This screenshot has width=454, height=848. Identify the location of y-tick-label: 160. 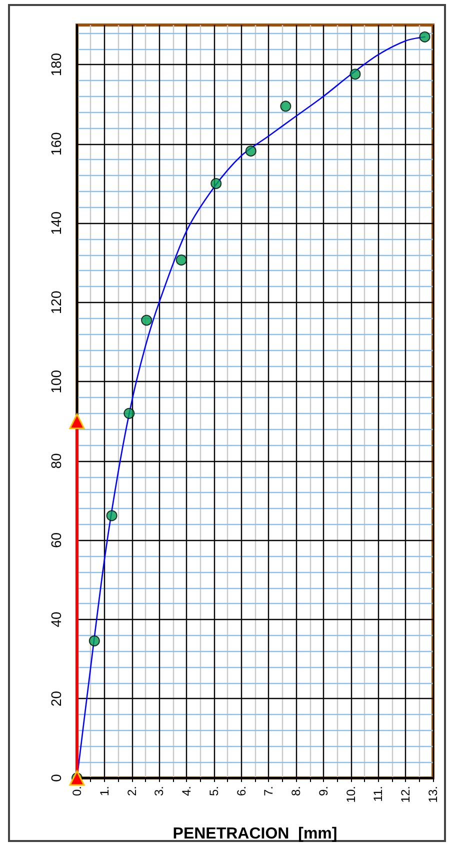
(56, 144).